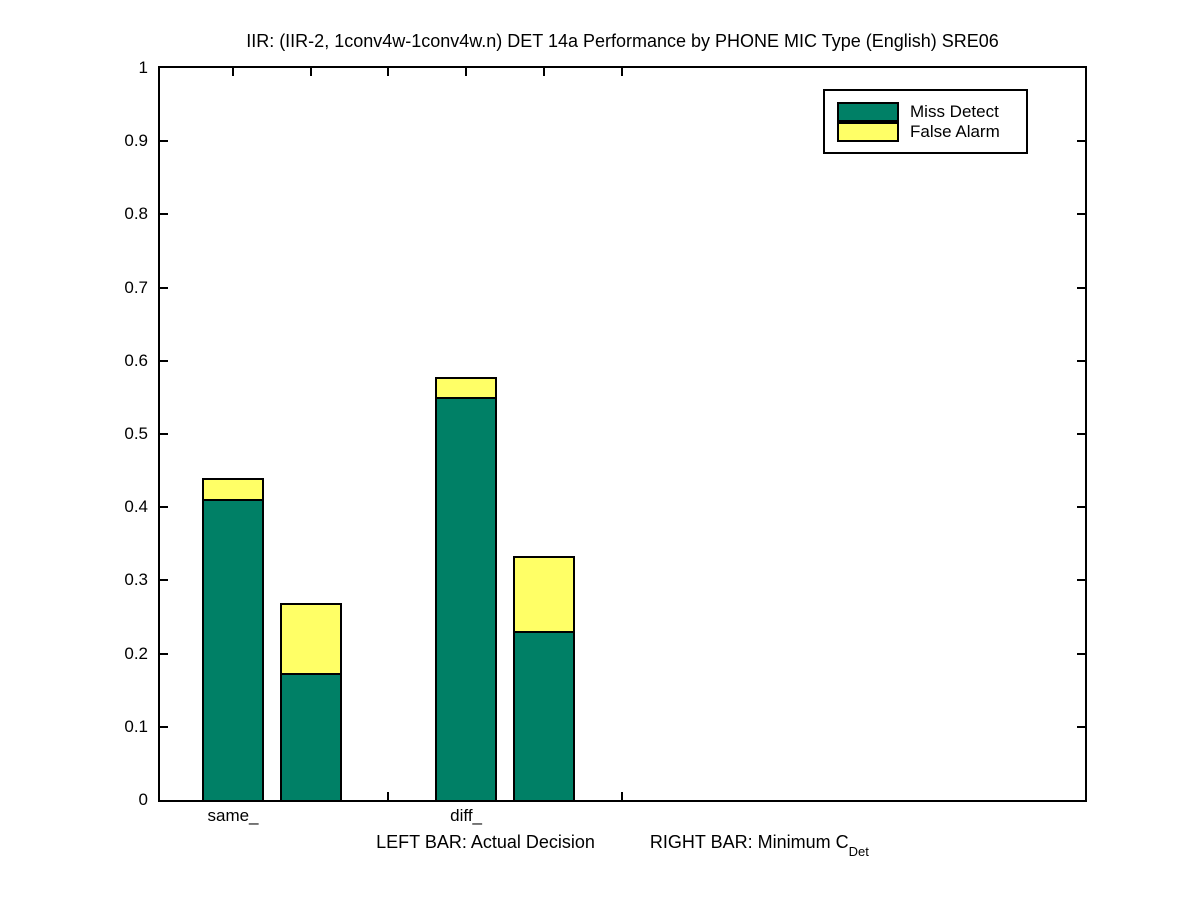 The image size is (1200, 901). What do you see at coordinates (466, 388) in the screenshot?
I see `bar-false-alarm-diff_actual-decision` at bounding box center [466, 388].